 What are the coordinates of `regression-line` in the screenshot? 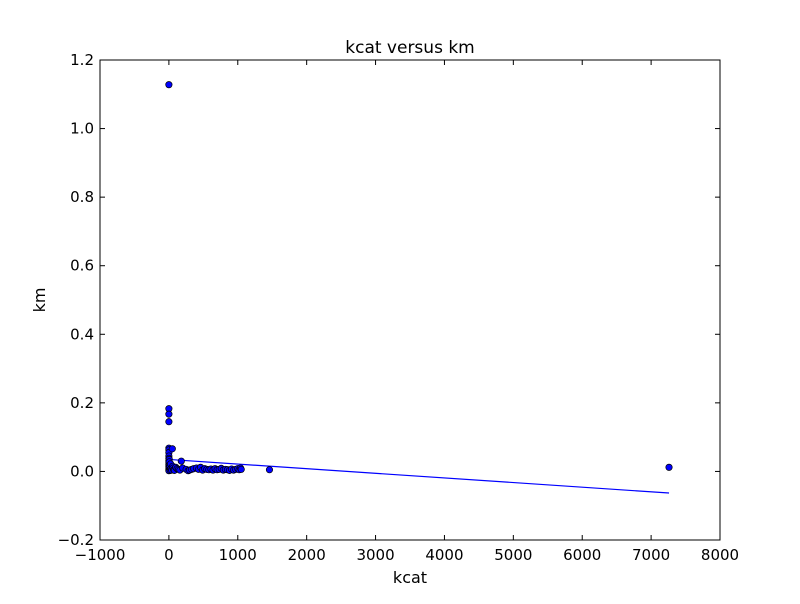 It's located at (419, 476).